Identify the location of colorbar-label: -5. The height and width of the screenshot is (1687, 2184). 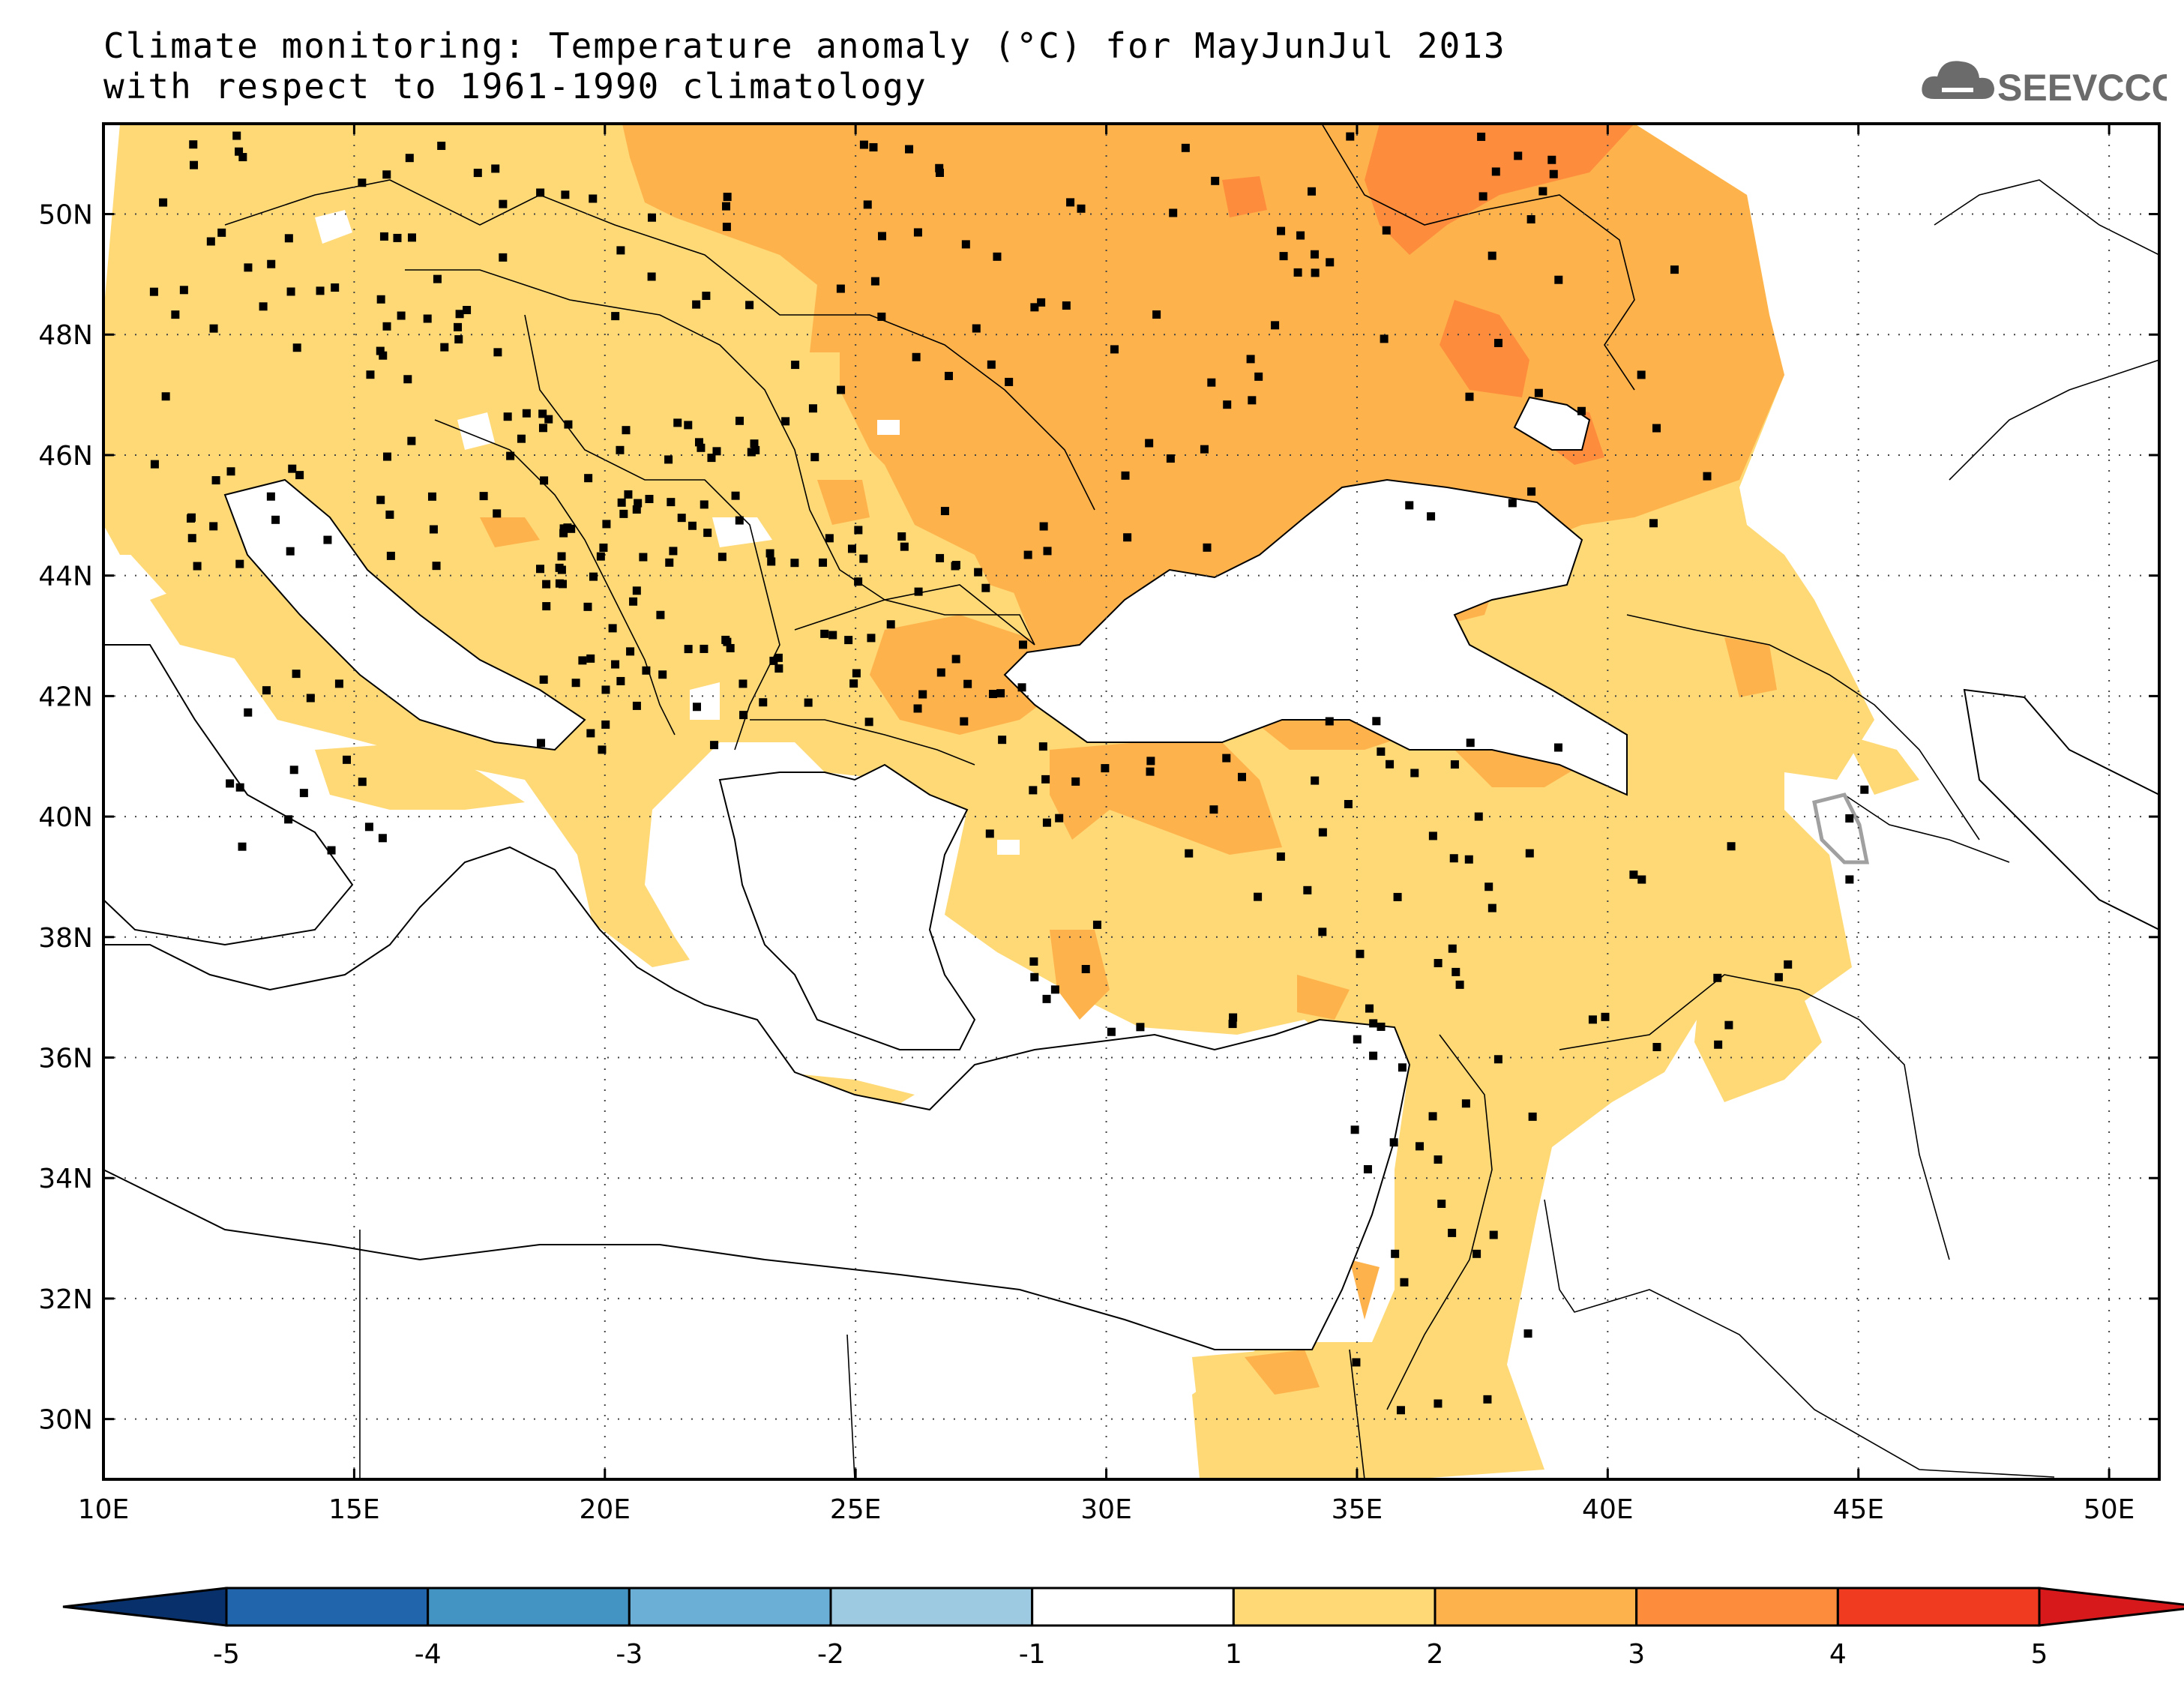
(226, 1654).